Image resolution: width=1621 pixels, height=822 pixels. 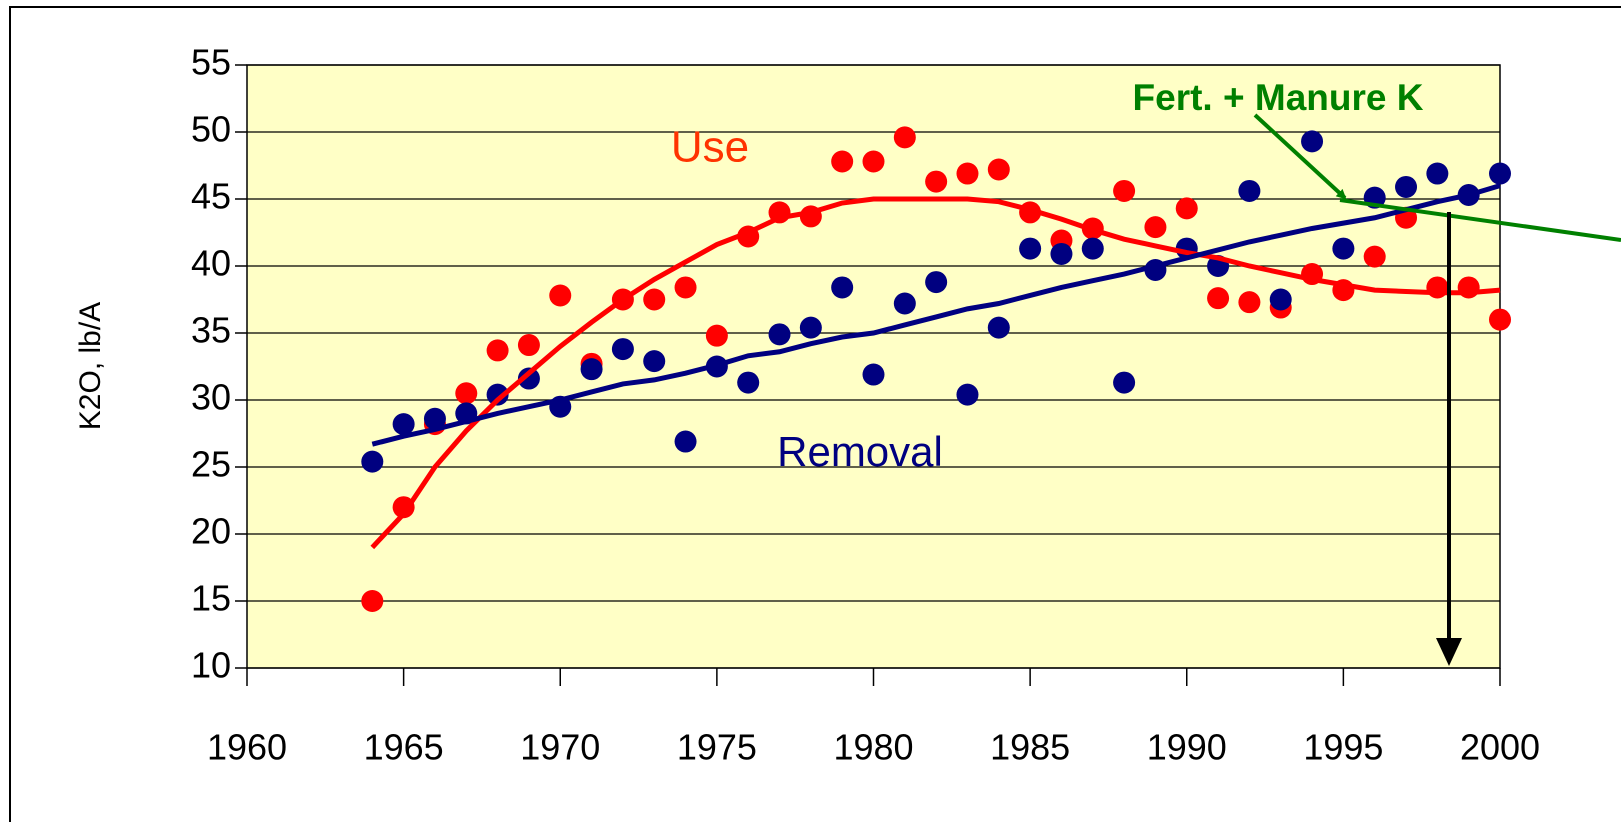 What do you see at coordinates (1300, 156) in the screenshot?
I see `annotation-arrow` at bounding box center [1300, 156].